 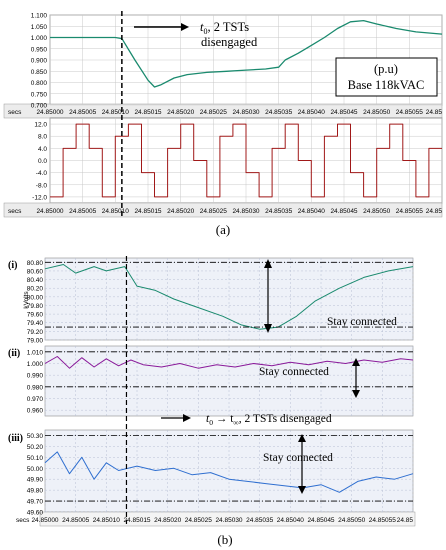 What do you see at coordinates (35, 263) in the screenshot?
I see `y-tick-label: 80.80` at bounding box center [35, 263].